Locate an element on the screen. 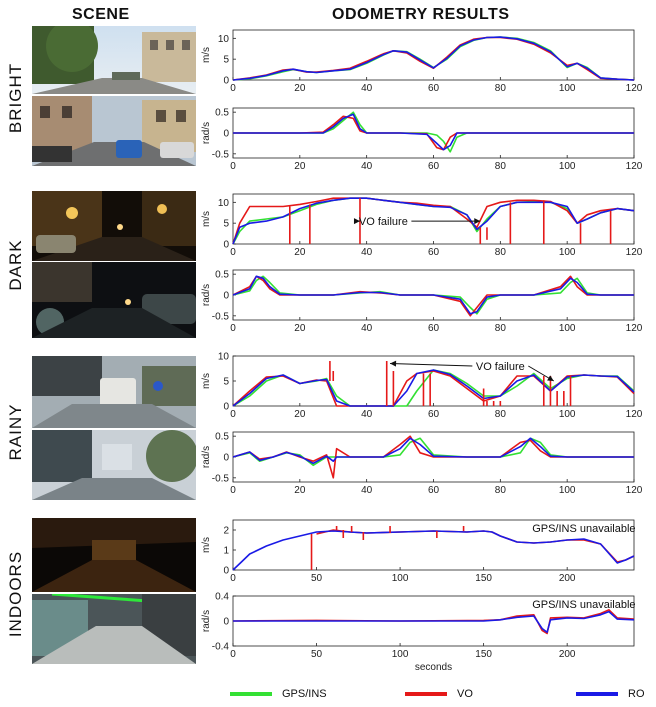 The image size is (656, 707). dark-yaw-series-vo is located at coordinates (433, 296).